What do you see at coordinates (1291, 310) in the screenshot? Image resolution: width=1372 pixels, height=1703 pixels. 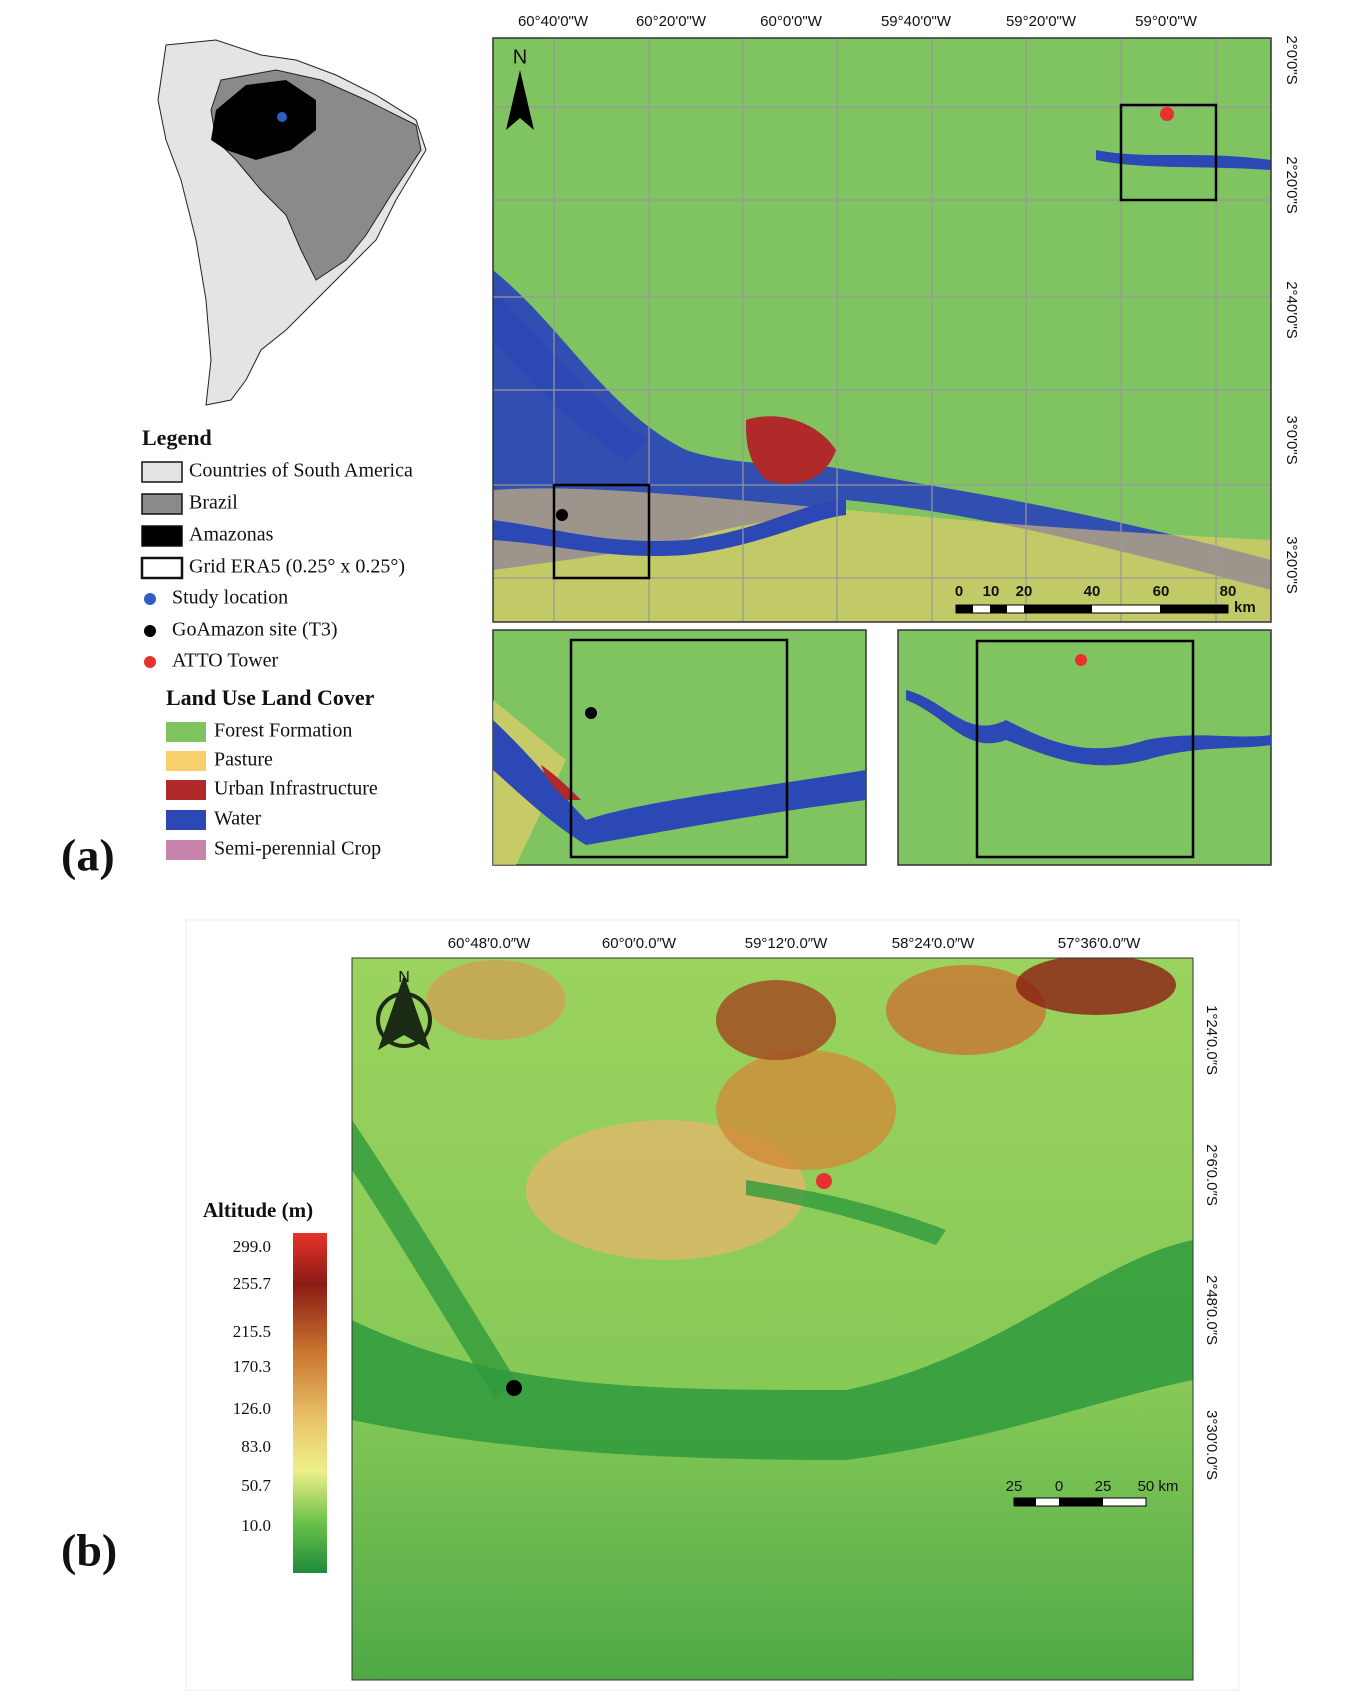 I see `latitude-label: 2°40'0"S` at bounding box center [1291, 310].